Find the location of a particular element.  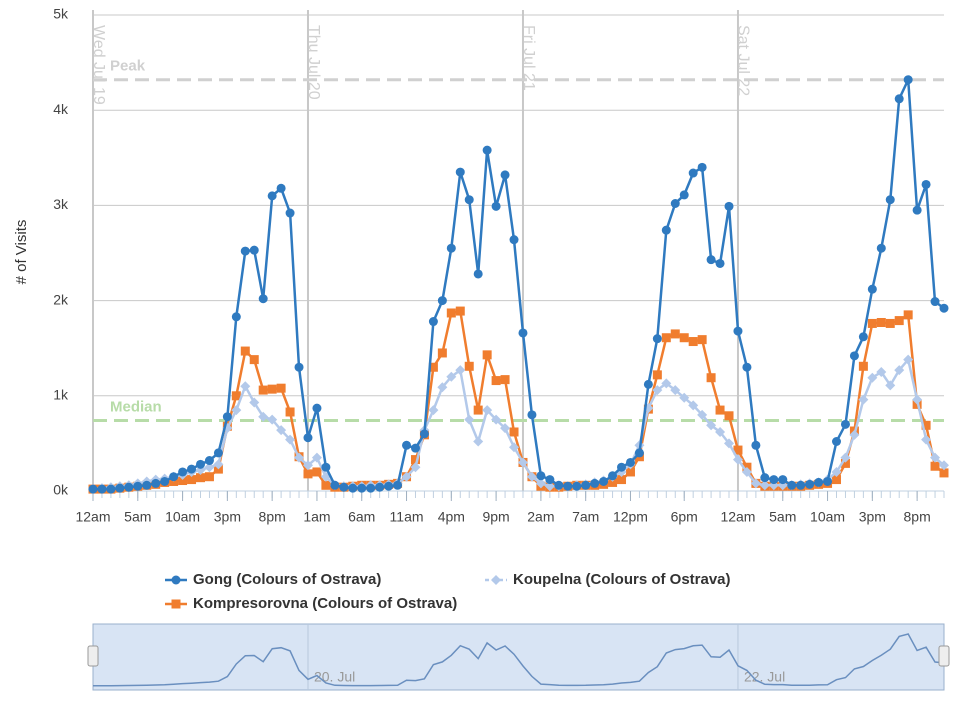

x-tick-label: 10am is located at coordinates (827, 517).